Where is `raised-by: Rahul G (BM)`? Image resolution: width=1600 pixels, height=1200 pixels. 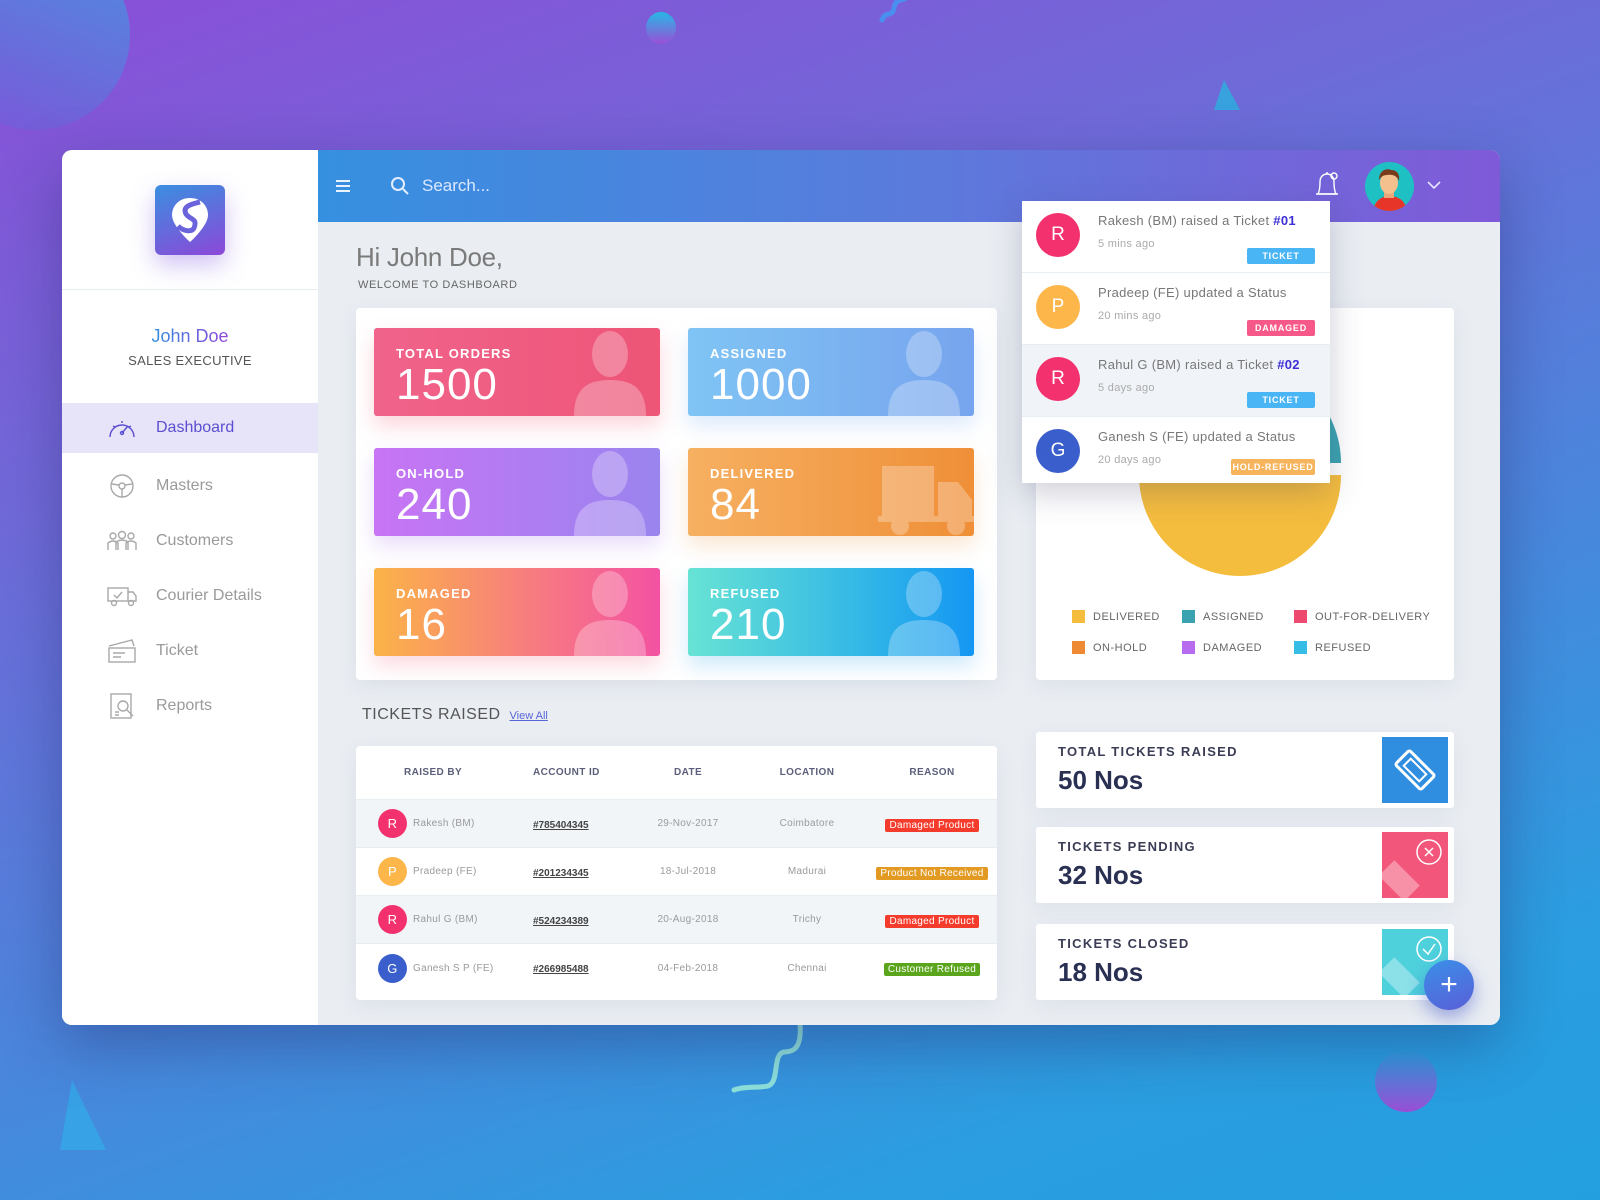 raised-by: Rahul G (BM) is located at coordinates (445, 919).